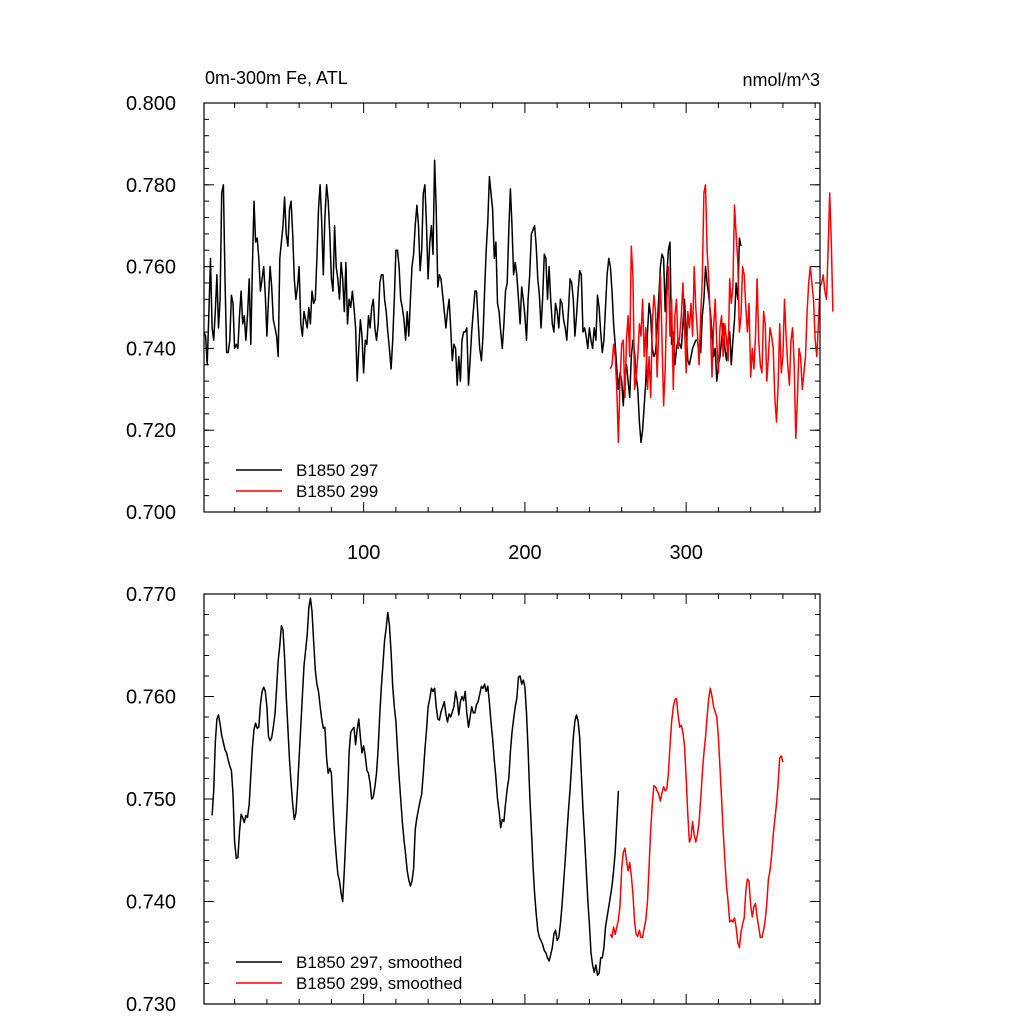 This screenshot has width=1024, height=1024. I want to click on top-y-tick-label: 0.740, so click(151, 349).